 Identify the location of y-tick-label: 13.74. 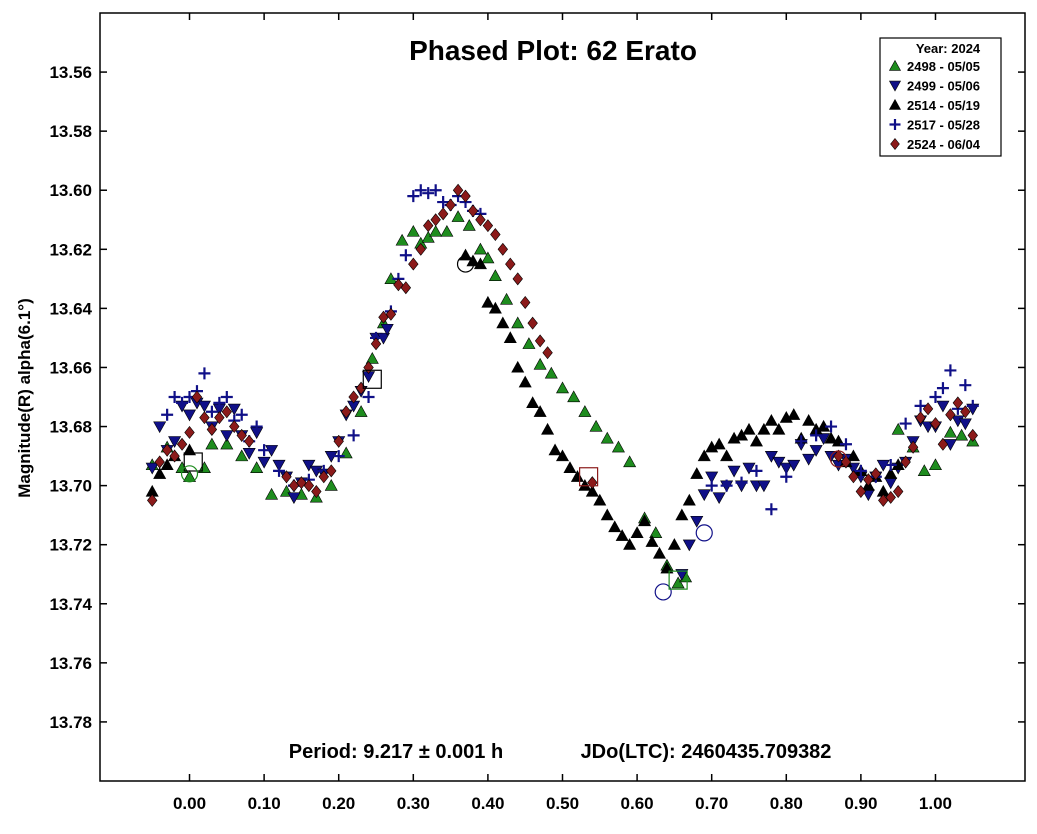
(70, 604).